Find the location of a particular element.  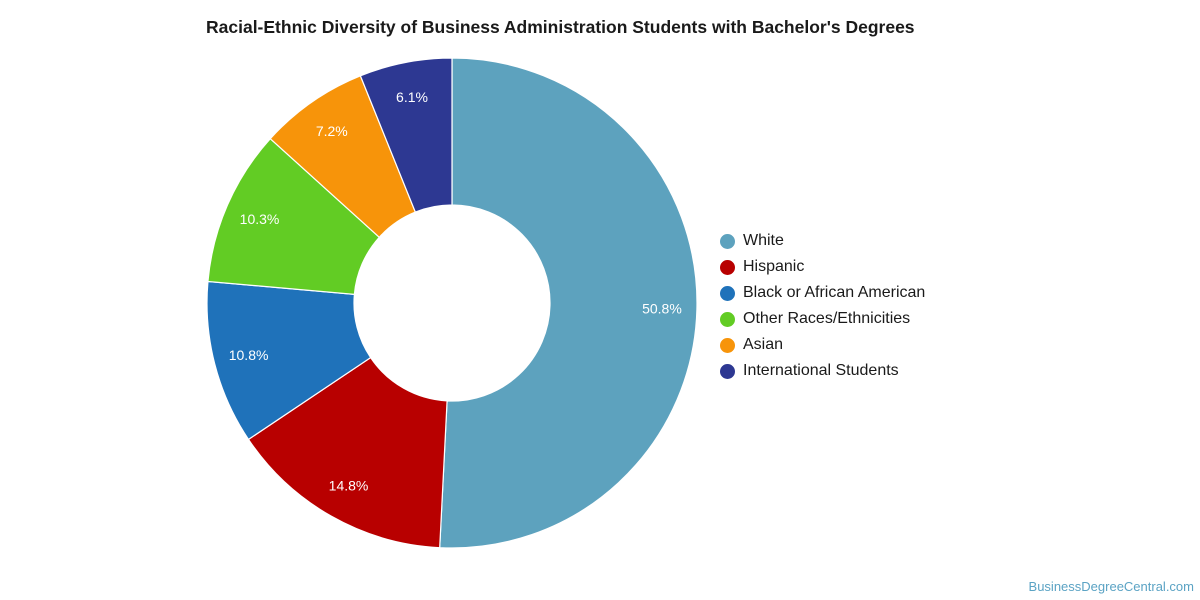

data-label-black-or-african-american: 10.8% is located at coordinates (249, 355).